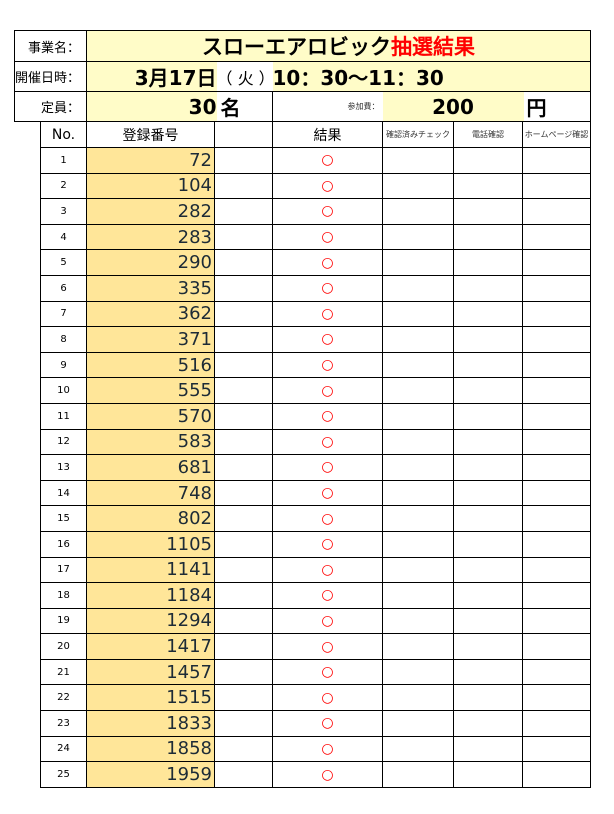  I want to click on table-row: 3 282 ○, so click(315, 211).